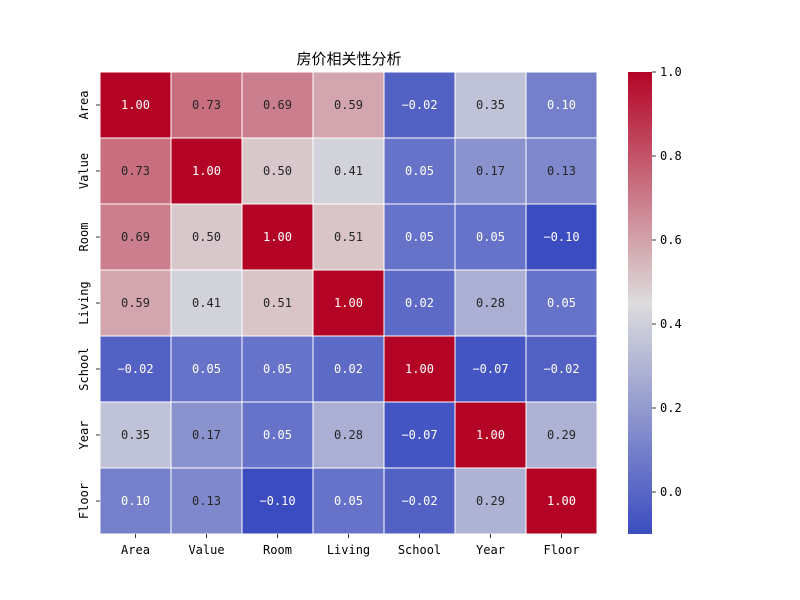 Image resolution: width=800 pixels, height=600 pixels. I want to click on chart-title: 房价相关性分析, so click(348, 59).